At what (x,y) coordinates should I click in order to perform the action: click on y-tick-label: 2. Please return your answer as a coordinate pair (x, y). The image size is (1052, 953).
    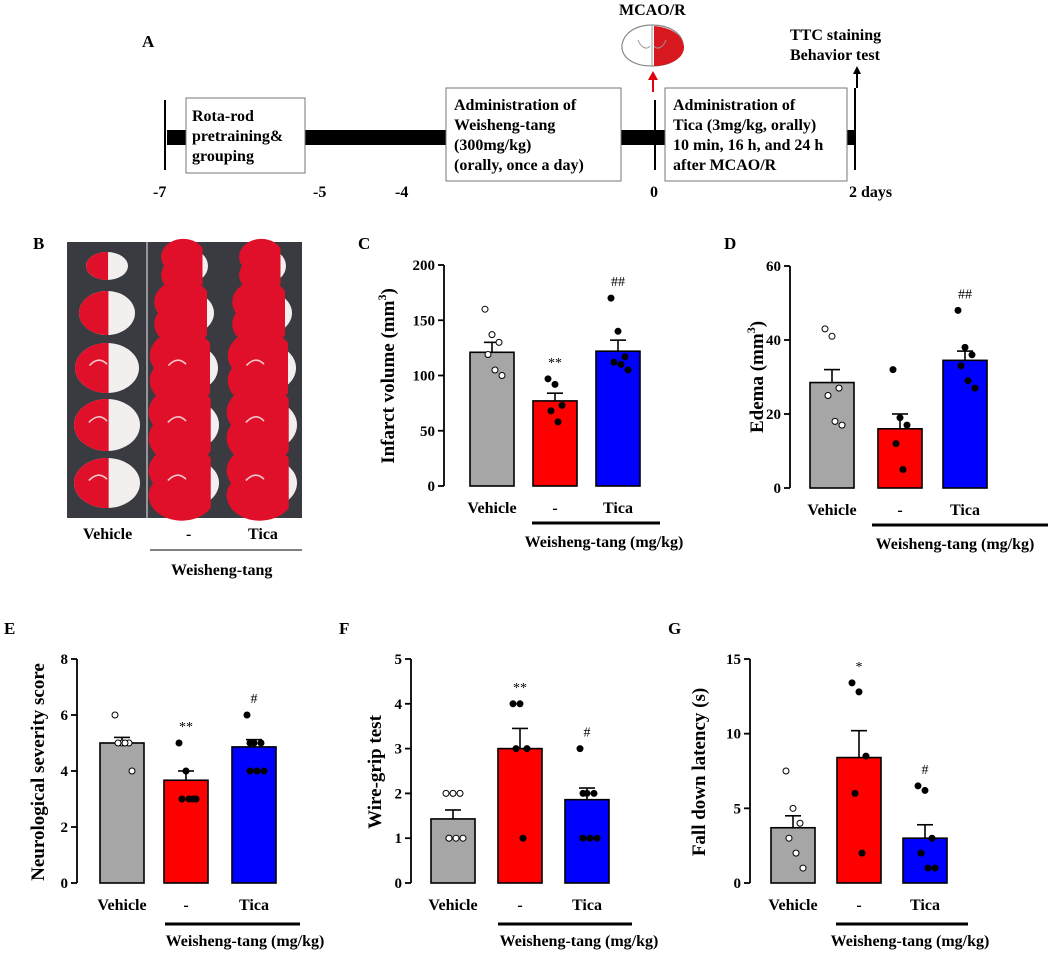
    Looking at the image, I should click on (65, 828).